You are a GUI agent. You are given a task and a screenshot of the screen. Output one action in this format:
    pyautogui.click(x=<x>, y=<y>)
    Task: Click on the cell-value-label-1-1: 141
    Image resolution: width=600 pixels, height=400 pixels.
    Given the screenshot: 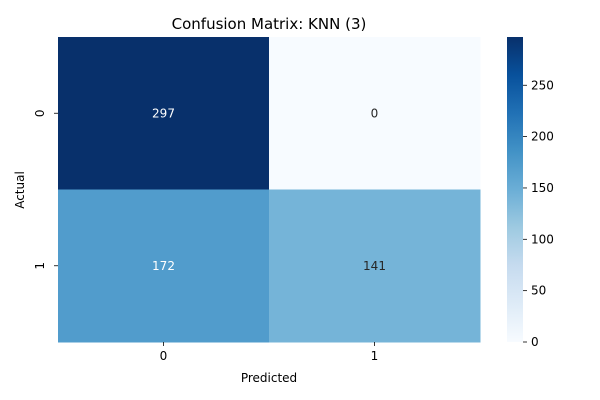 What is the action you would take?
    pyautogui.click(x=374, y=266)
    